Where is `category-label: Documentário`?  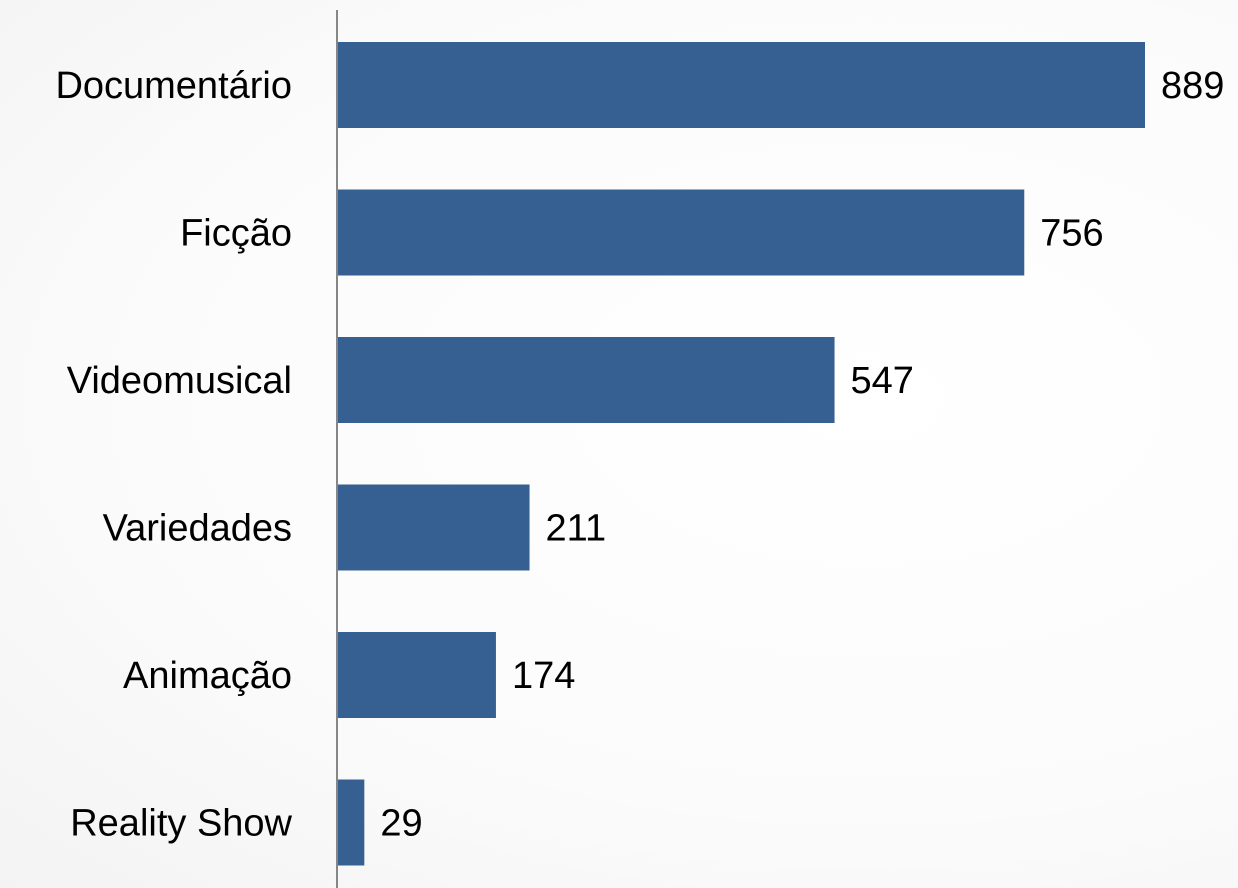
category-label: Documentário is located at coordinates (173, 86).